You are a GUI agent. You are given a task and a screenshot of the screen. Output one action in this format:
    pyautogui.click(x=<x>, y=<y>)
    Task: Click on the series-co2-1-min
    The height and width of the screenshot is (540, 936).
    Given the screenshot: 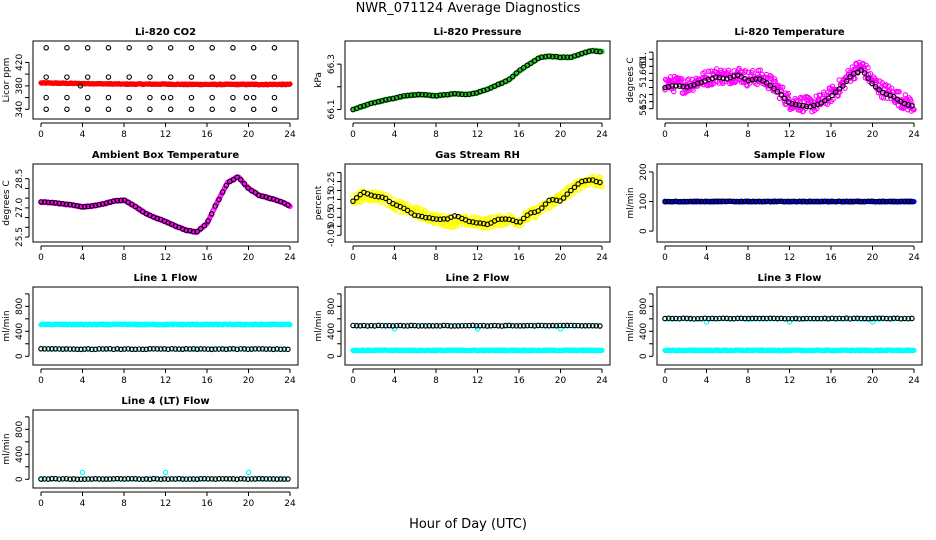 What is the action you would take?
    pyautogui.click(x=165, y=83)
    